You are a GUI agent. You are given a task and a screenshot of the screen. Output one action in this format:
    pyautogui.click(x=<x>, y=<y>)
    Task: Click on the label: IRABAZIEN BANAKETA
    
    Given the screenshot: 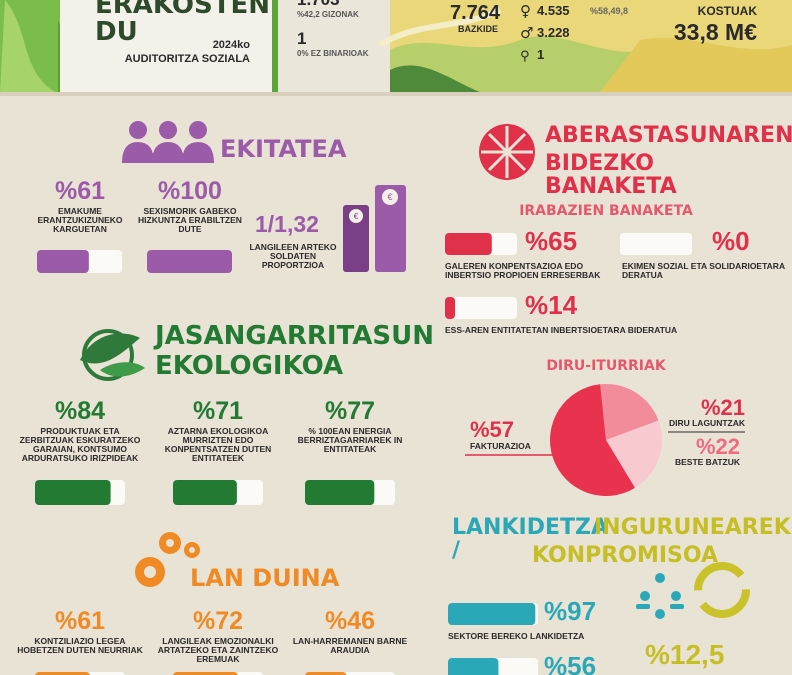 What is the action you would take?
    pyautogui.click(x=606, y=211)
    